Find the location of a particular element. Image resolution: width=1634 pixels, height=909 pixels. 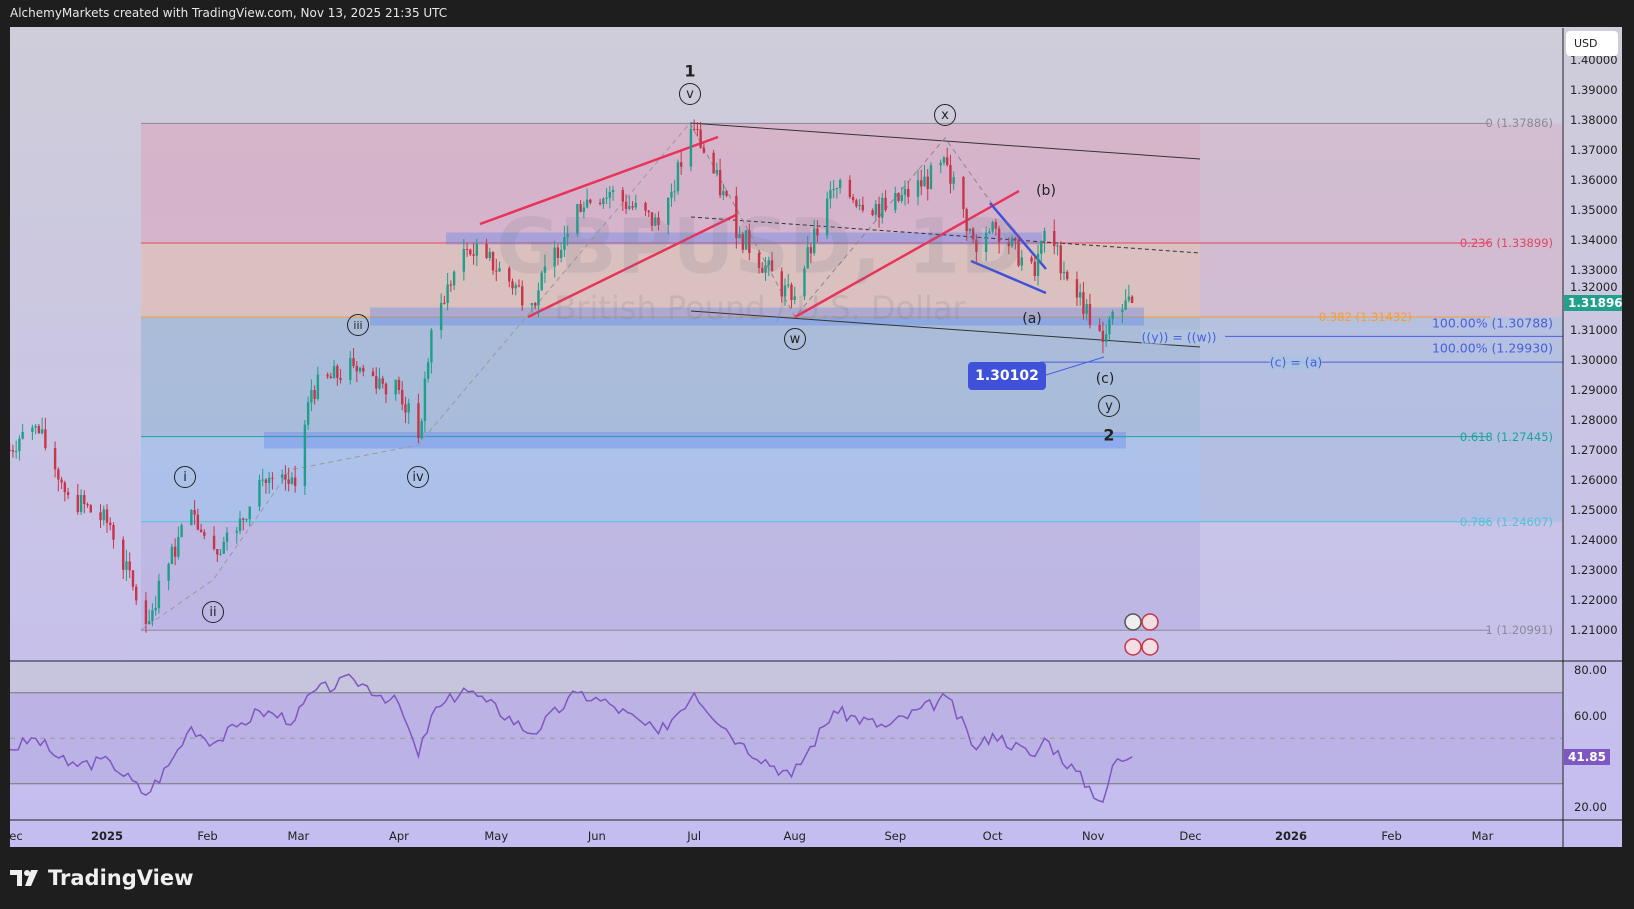

price-tick-label: 1.21000 is located at coordinates (1594, 630).